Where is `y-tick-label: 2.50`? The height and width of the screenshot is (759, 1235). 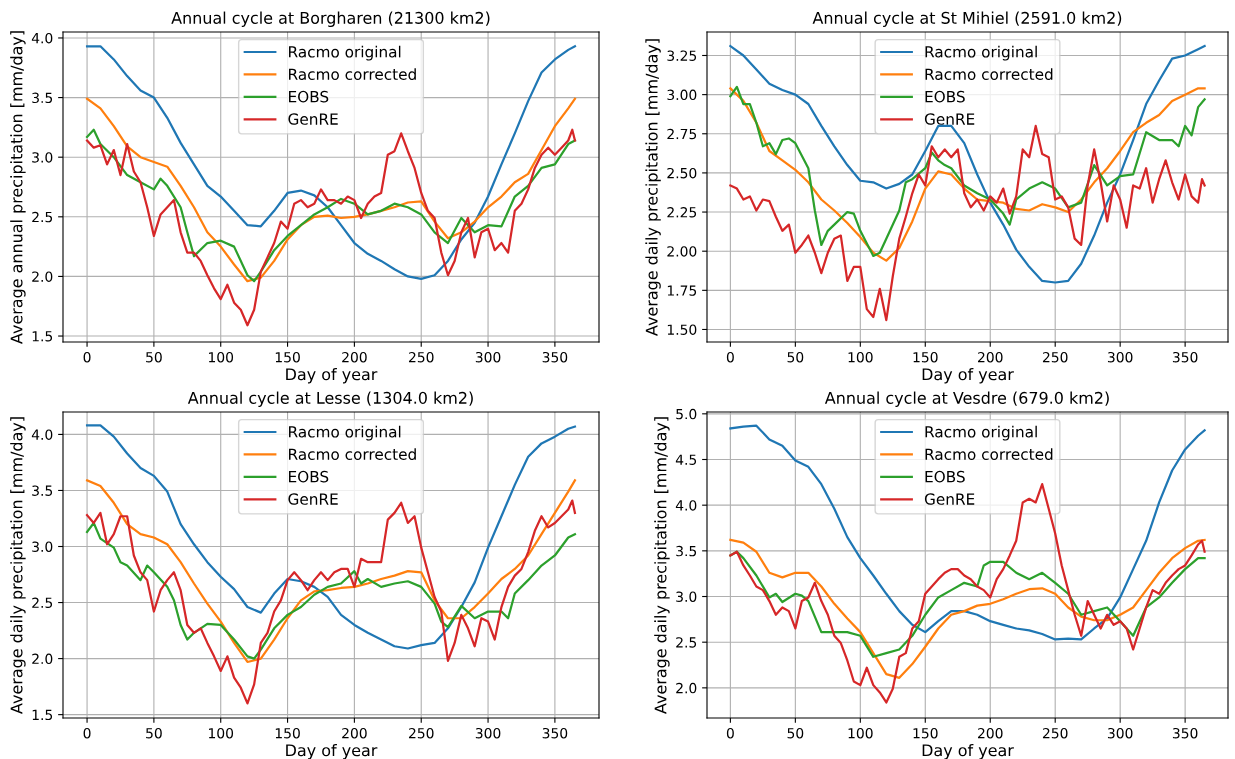 y-tick-label: 2.50 is located at coordinates (682, 173).